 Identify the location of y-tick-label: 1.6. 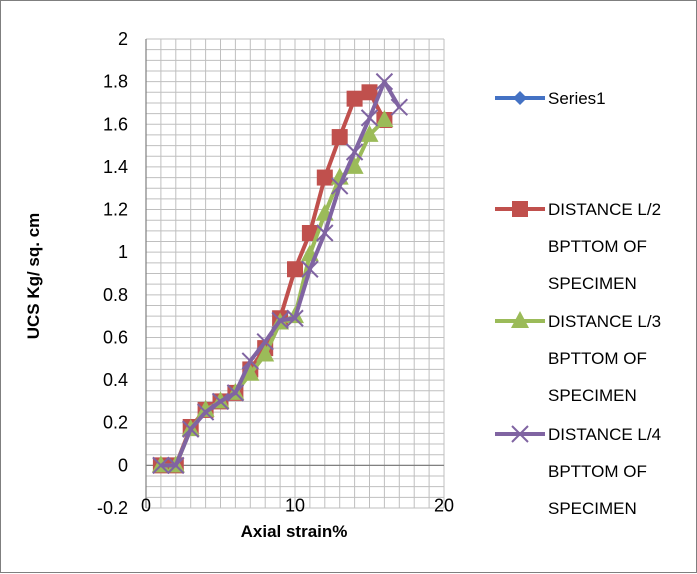
(115, 124).